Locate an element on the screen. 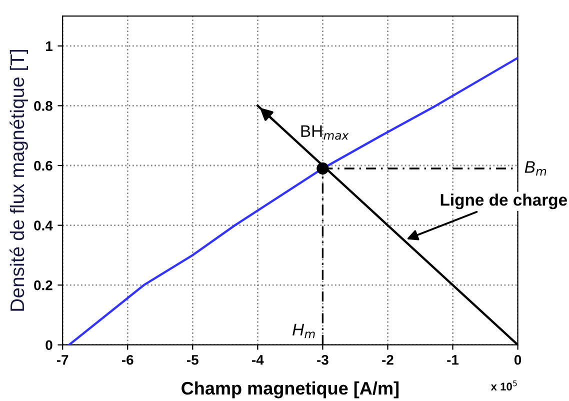 Image resolution: width=569 pixels, height=401 pixels. x-tick-label: -1 is located at coordinates (453, 360).